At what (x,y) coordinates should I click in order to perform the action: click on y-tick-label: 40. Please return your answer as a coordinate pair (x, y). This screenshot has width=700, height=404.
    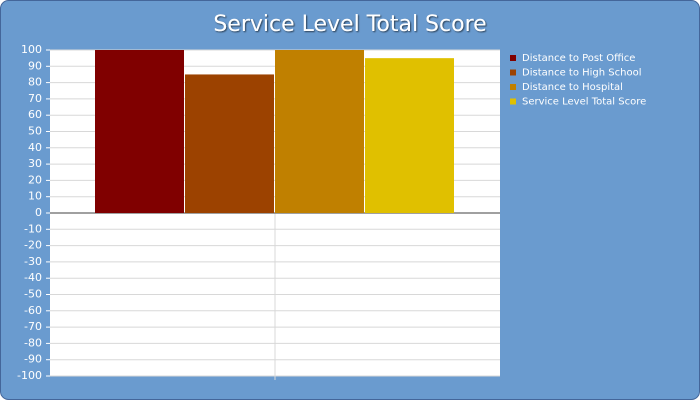
    Looking at the image, I should click on (35, 147).